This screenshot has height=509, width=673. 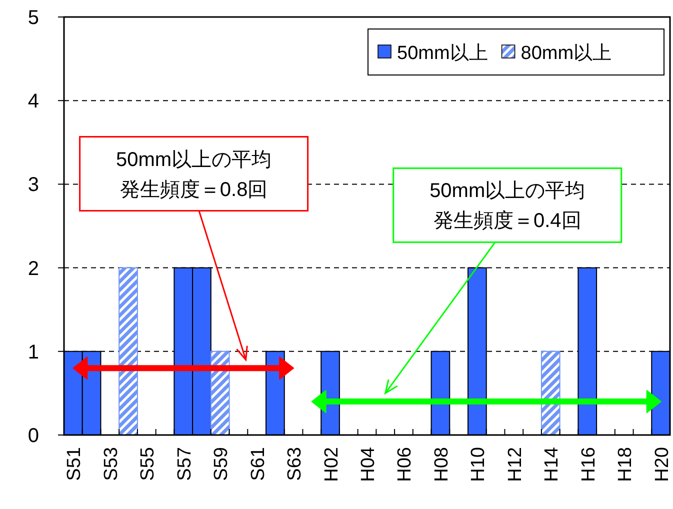 What do you see at coordinates (33, 185) in the screenshot?
I see `y-tick-label: 3` at bounding box center [33, 185].